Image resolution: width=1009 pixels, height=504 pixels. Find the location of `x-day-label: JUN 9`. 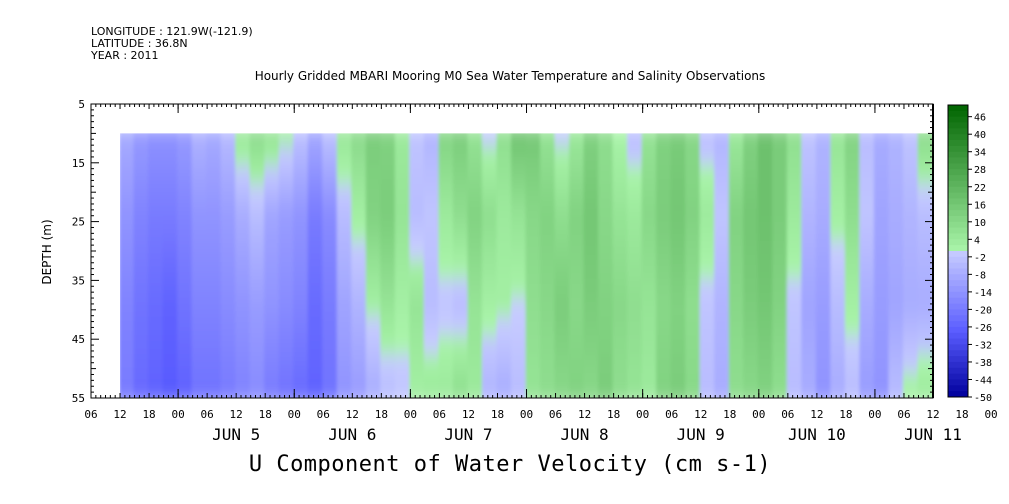

x-day-label: JUN 9 is located at coordinates (701, 434).